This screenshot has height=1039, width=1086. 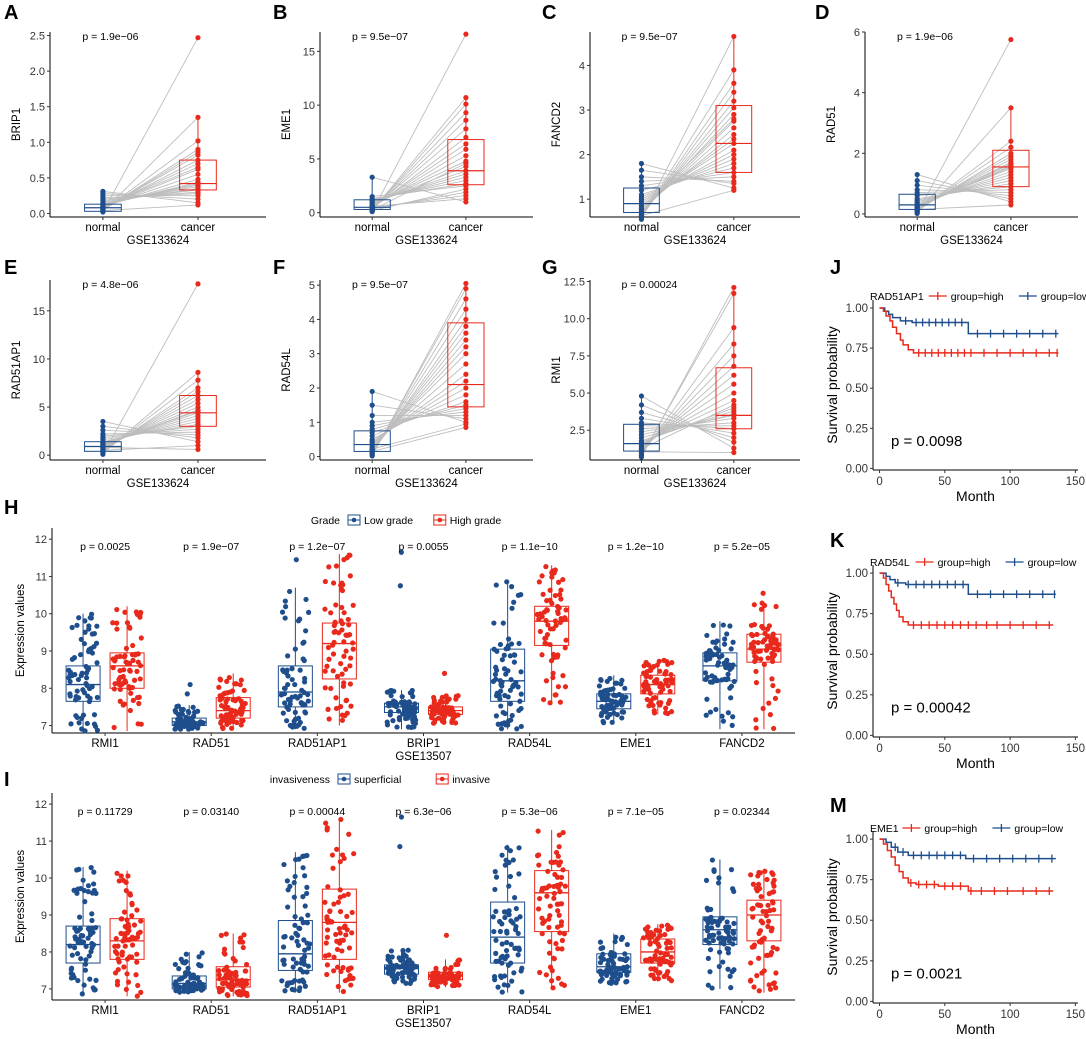 What do you see at coordinates (372, 405) in the screenshot?
I see `point-normal` at bounding box center [372, 405].